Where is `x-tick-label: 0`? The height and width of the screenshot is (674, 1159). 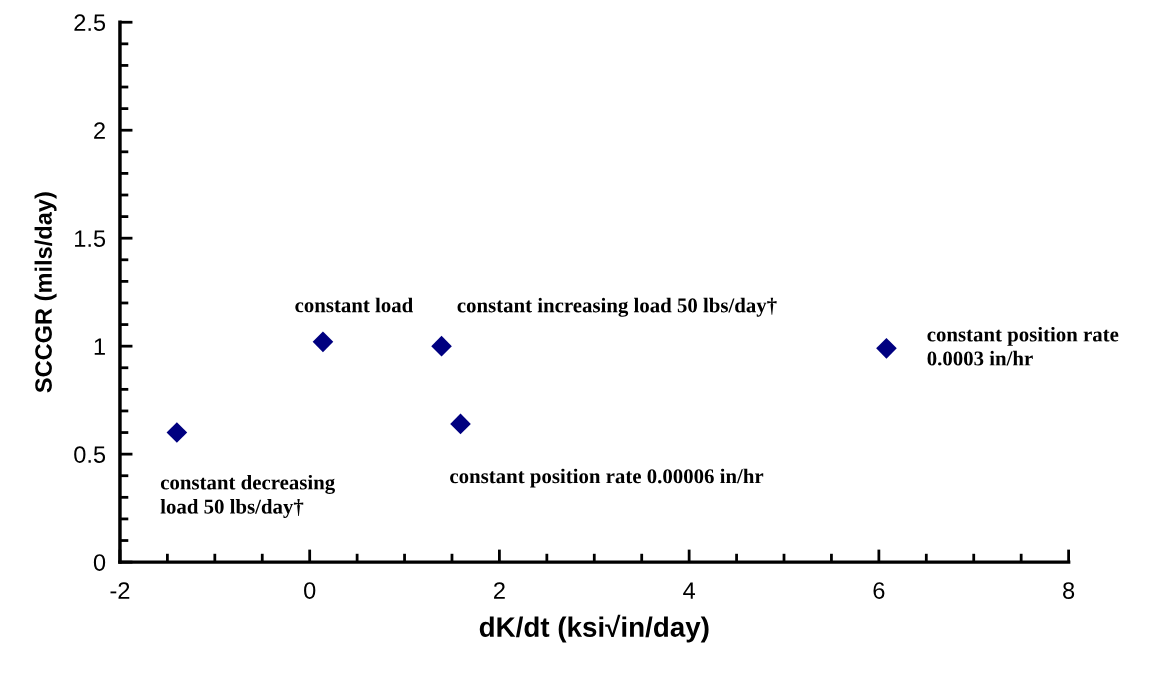 x-tick-label: 0 is located at coordinates (310, 590).